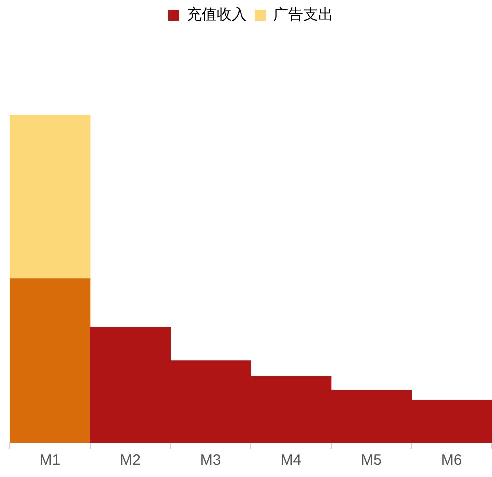 The image size is (492, 477). Describe the element at coordinates (50, 461) in the screenshot. I see `x-tick-label: M1` at that location.